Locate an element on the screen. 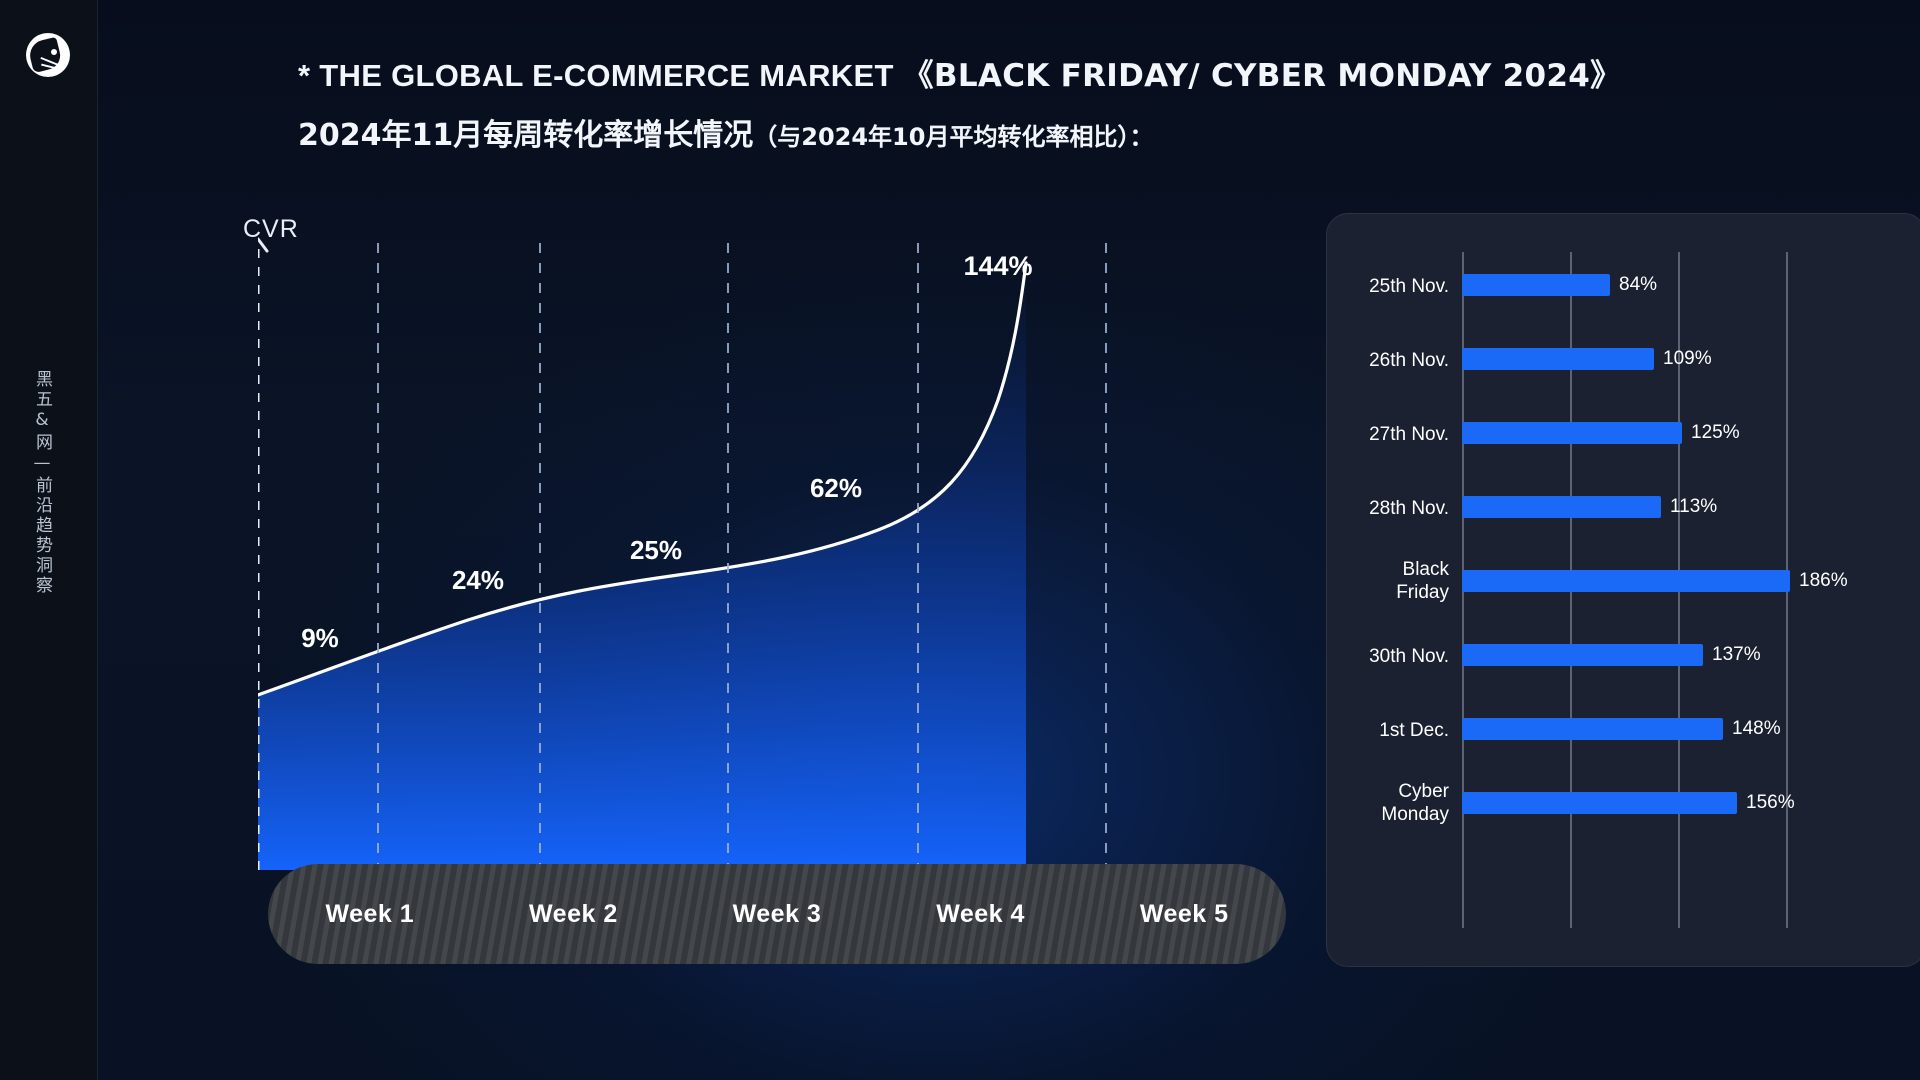 The image size is (1920, 1080). title-en: * THE GLOBAL E-COMMERCE MARKET is located at coordinates (600, 75).